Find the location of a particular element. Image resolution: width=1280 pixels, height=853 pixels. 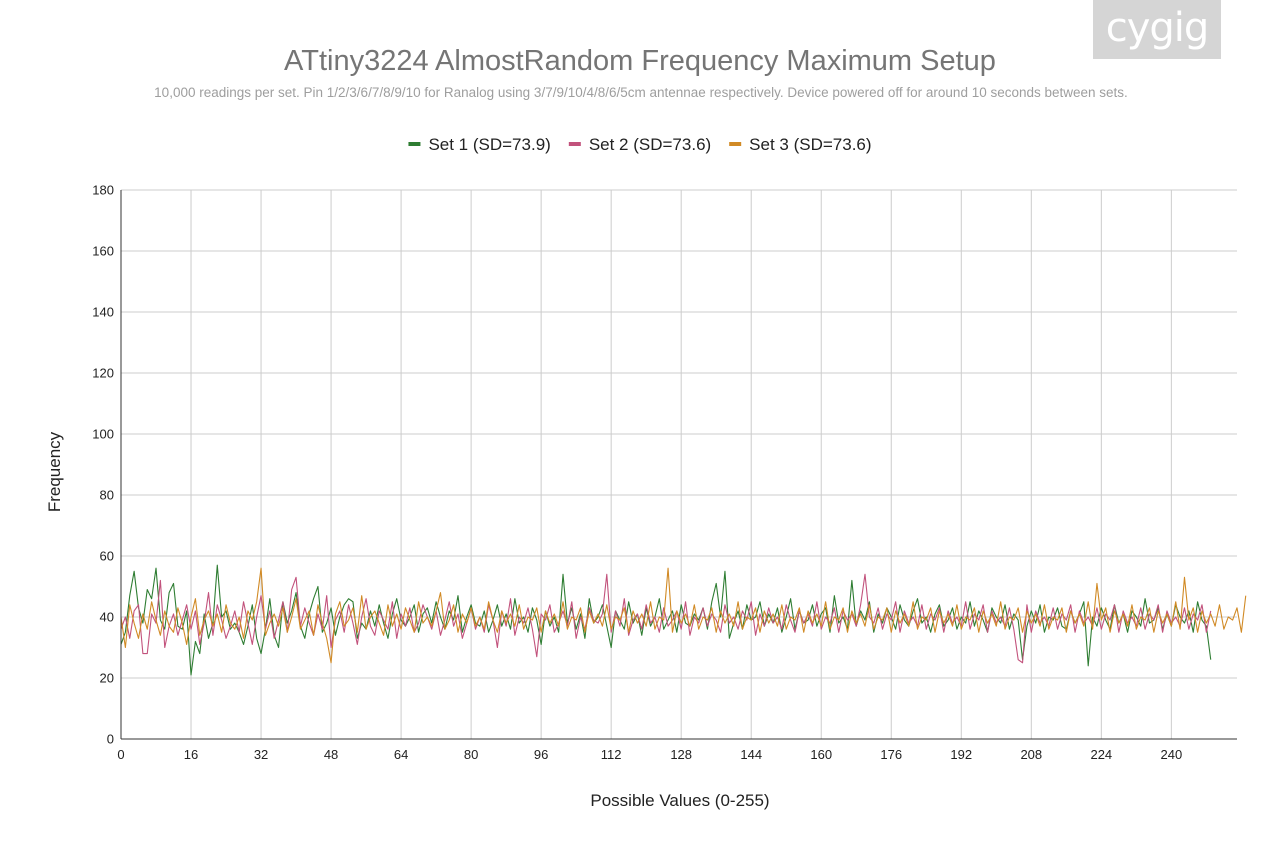

x-tick-label: 0 is located at coordinates (120, 754).